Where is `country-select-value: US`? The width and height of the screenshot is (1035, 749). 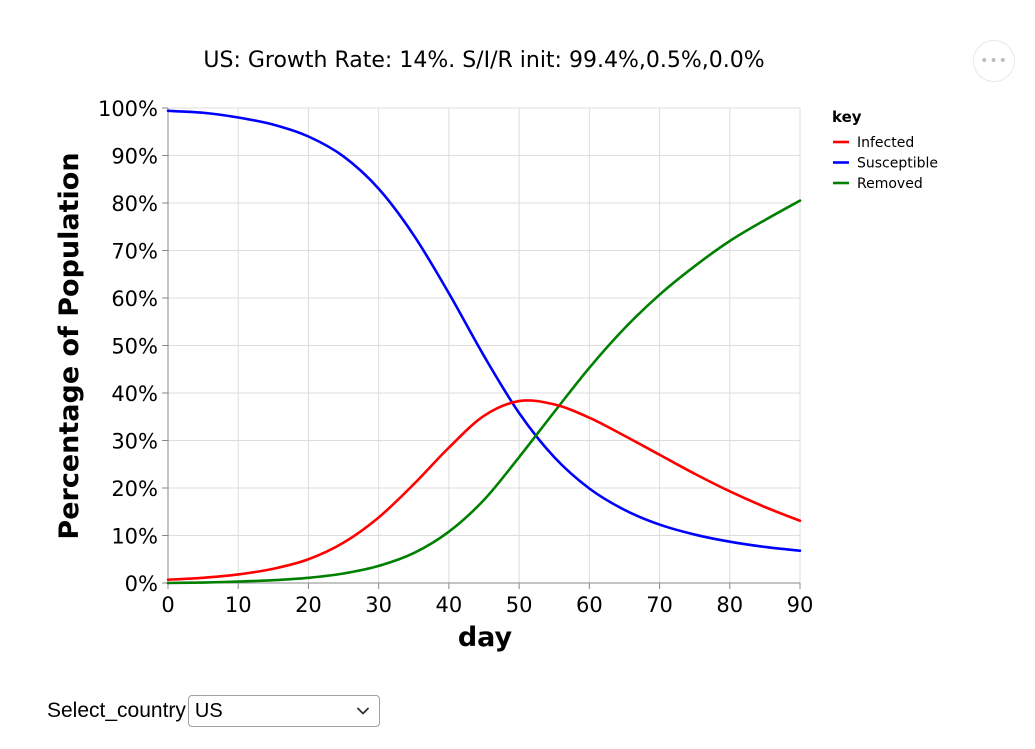 country-select-value: US is located at coordinates (208, 710).